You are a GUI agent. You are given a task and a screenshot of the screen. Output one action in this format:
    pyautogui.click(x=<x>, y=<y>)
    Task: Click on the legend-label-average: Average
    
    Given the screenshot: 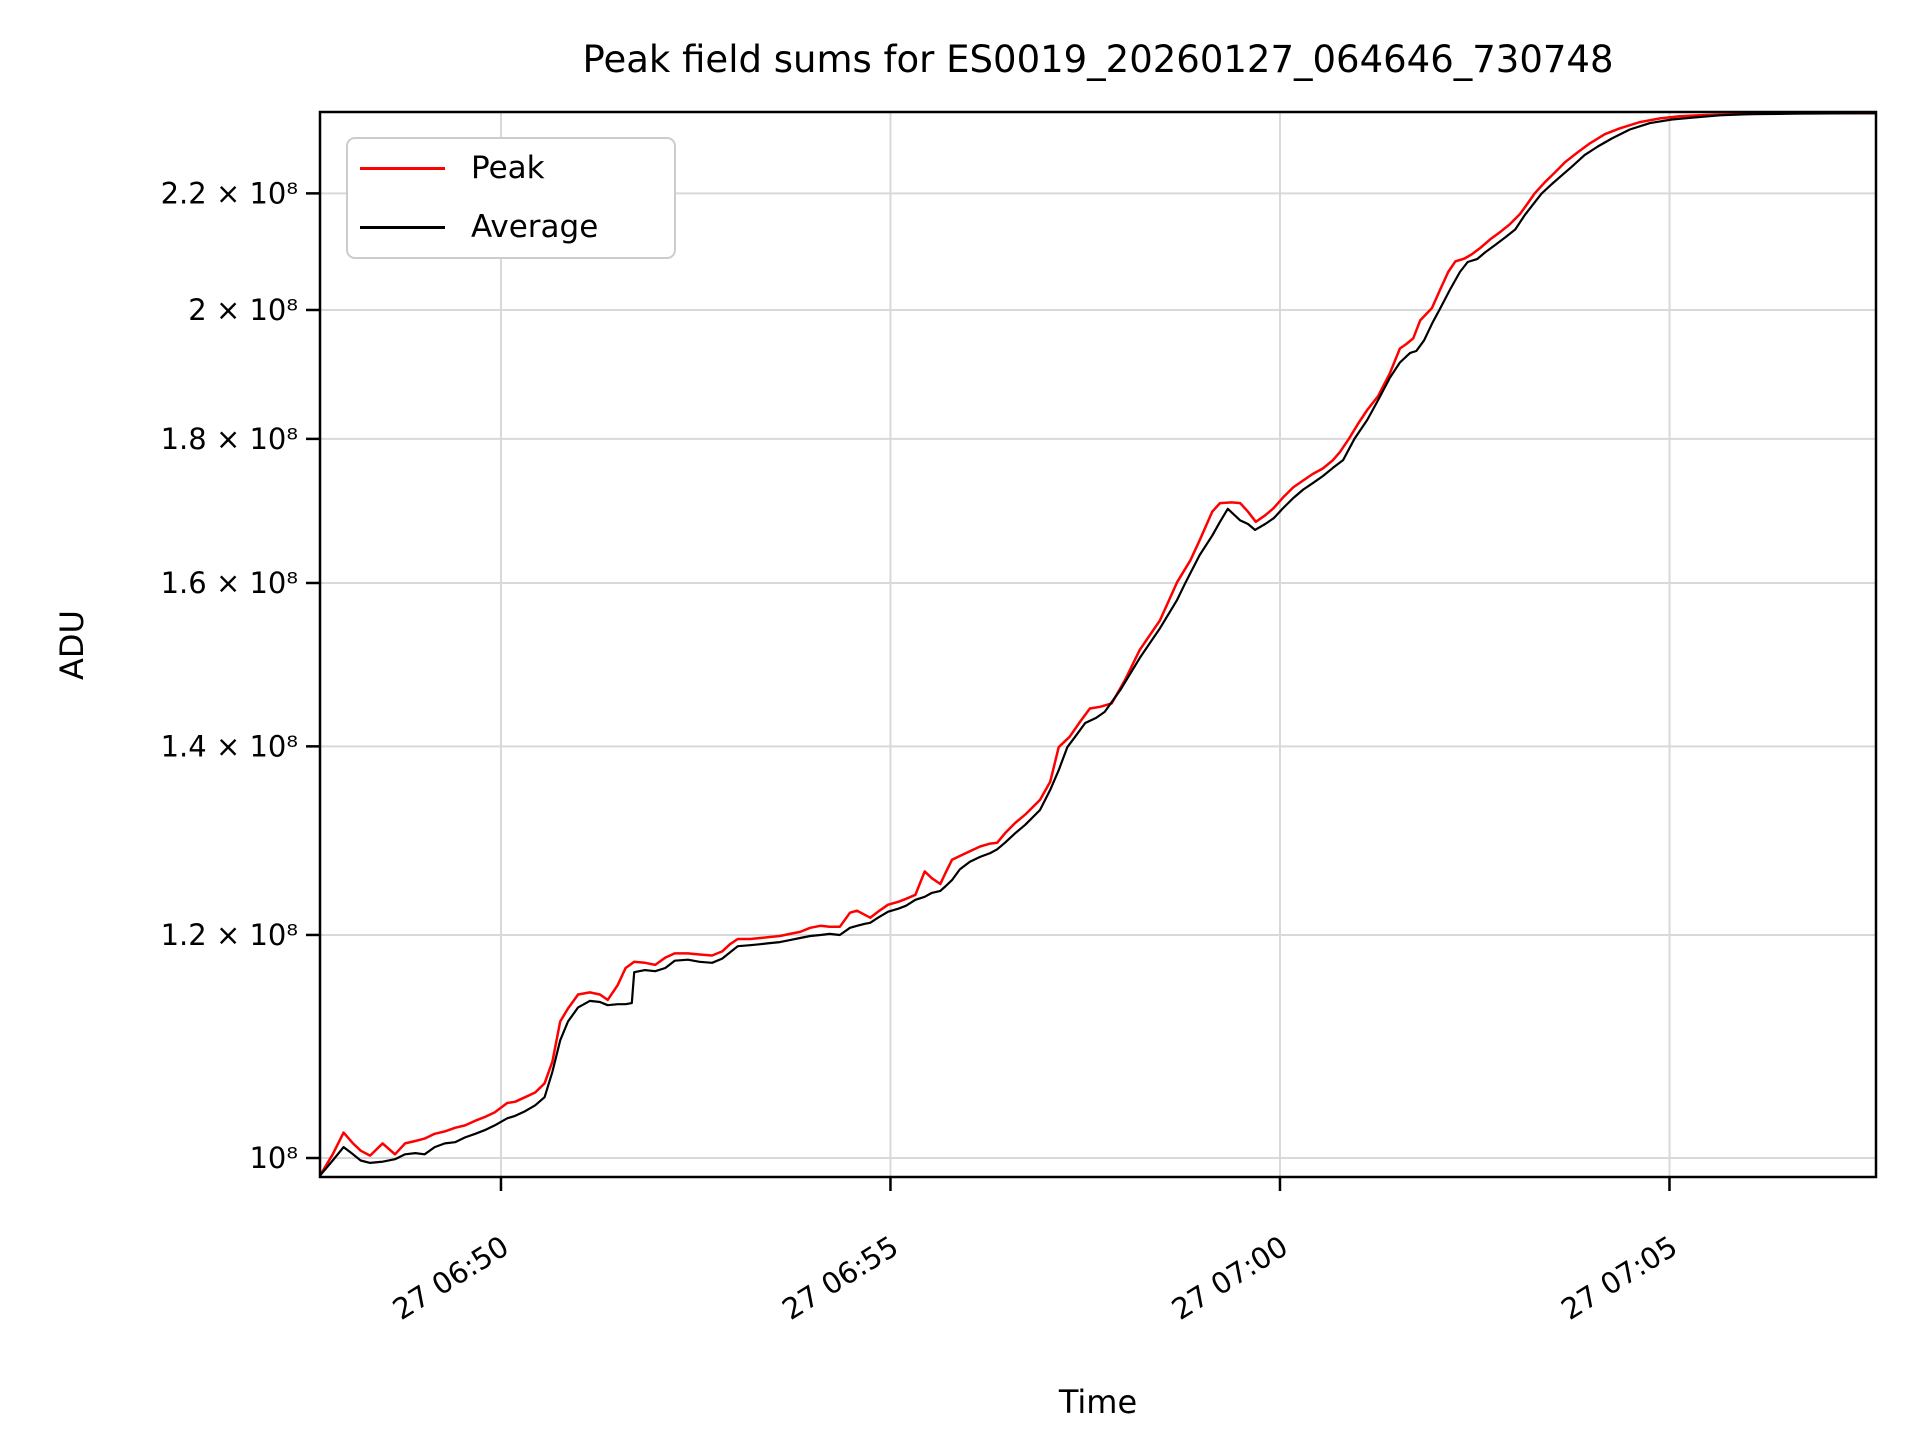 What is the action you would take?
    pyautogui.click(x=535, y=227)
    